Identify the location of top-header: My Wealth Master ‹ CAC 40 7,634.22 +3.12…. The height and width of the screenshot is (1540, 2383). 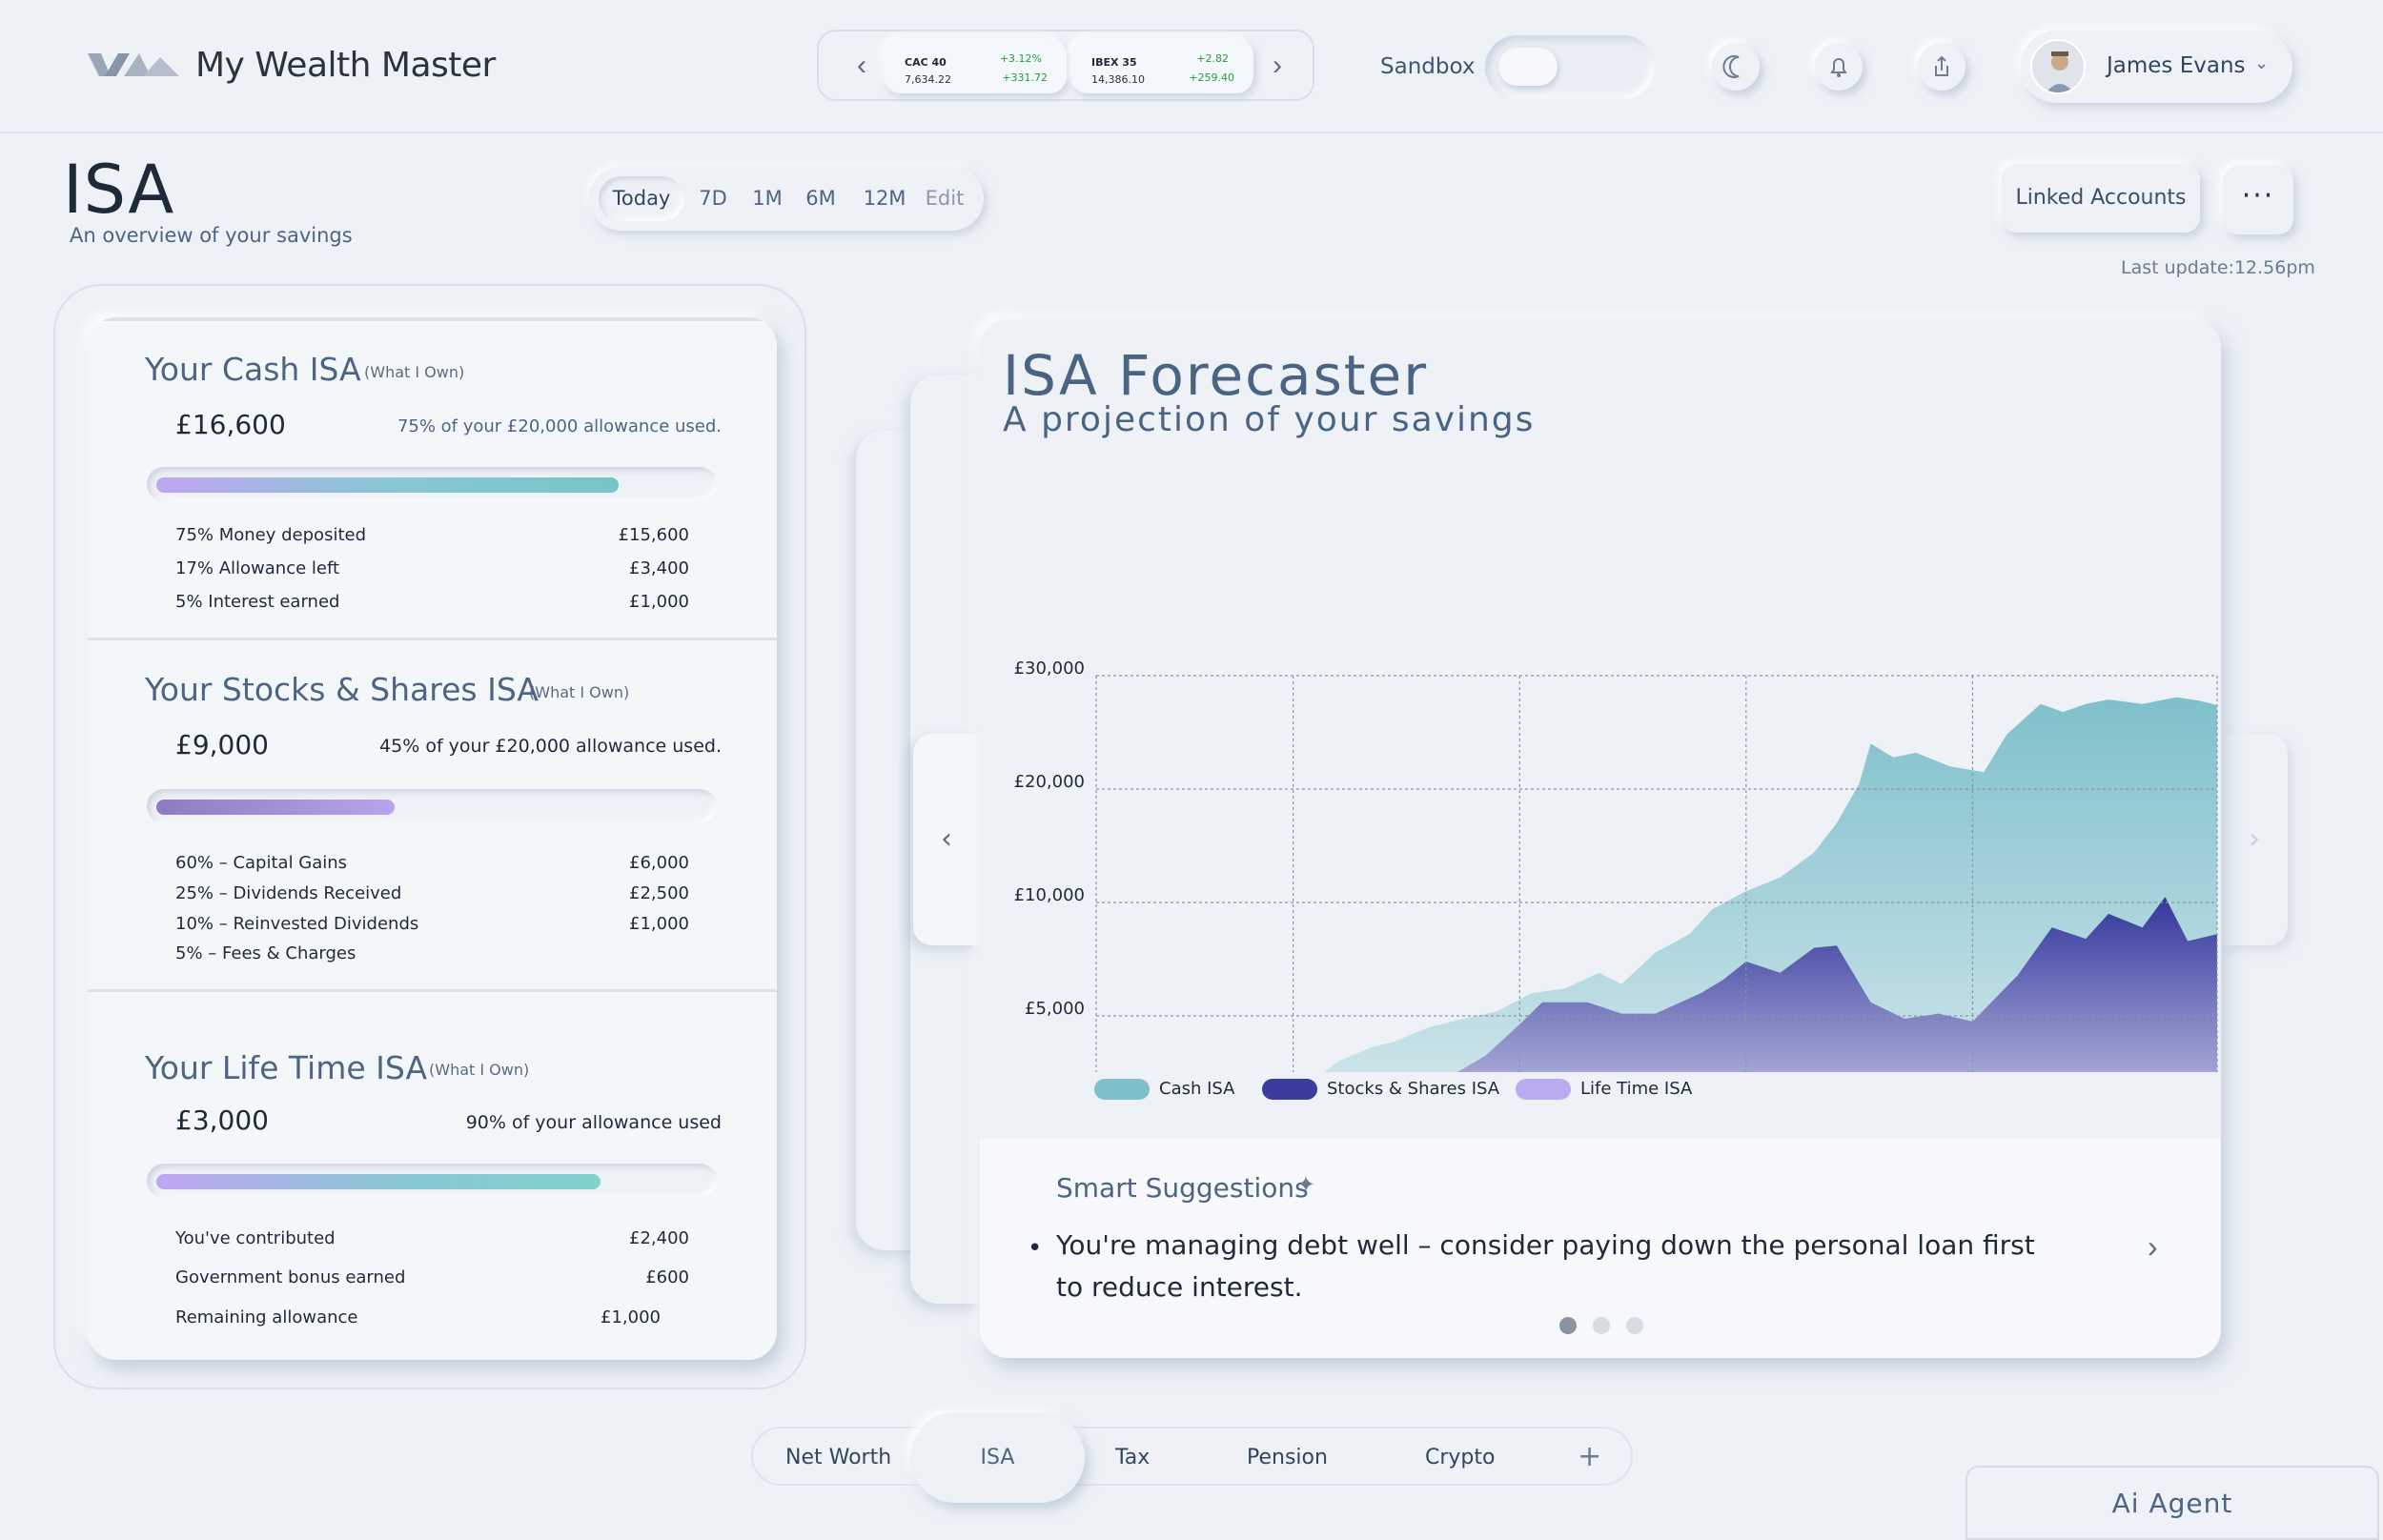
(1191, 66).